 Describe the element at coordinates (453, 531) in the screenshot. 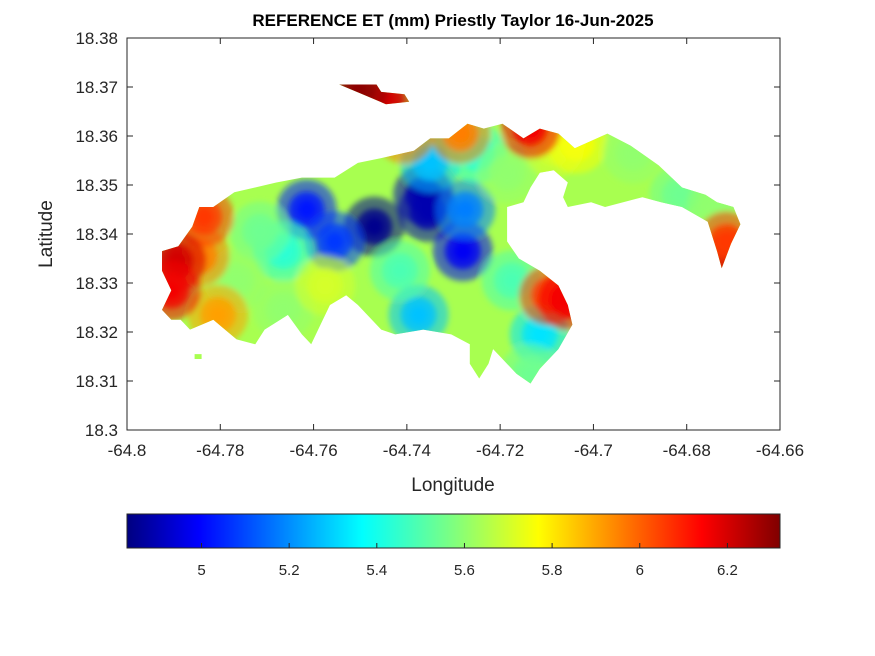

I see `colorbar-gradient` at that location.